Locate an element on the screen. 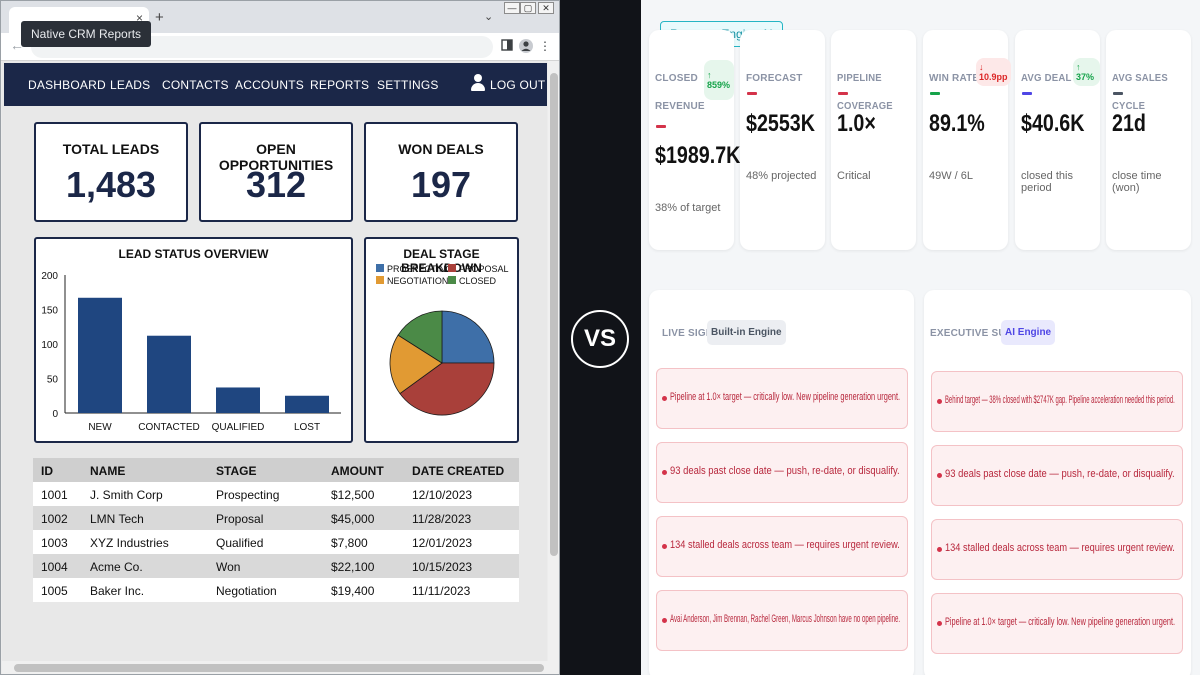 This screenshot has height=675, width=1200. bar-new is located at coordinates (100, 355).